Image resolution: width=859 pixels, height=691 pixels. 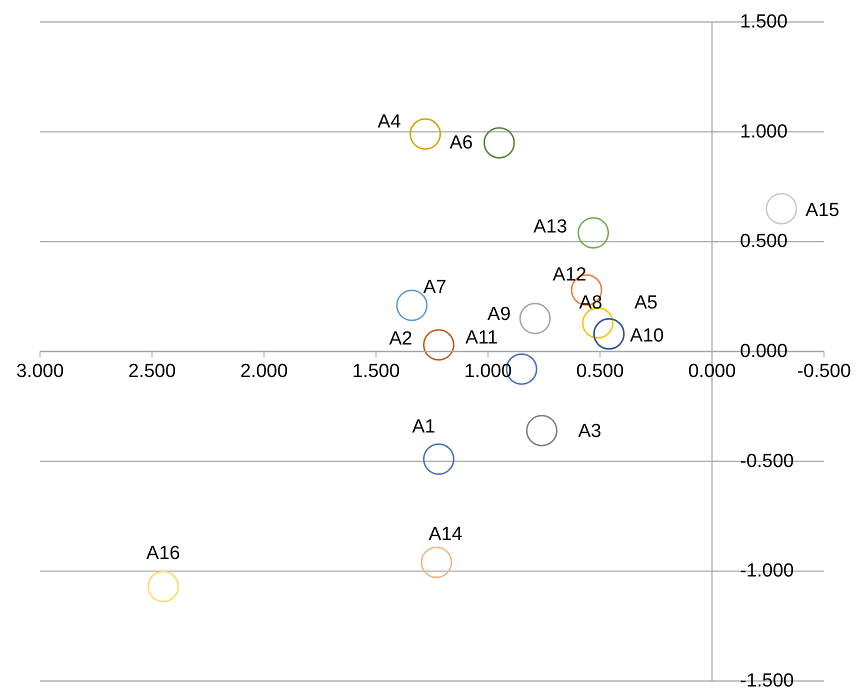 I want to click on x-tick-label: 0.000, so click(x=712, y=371).